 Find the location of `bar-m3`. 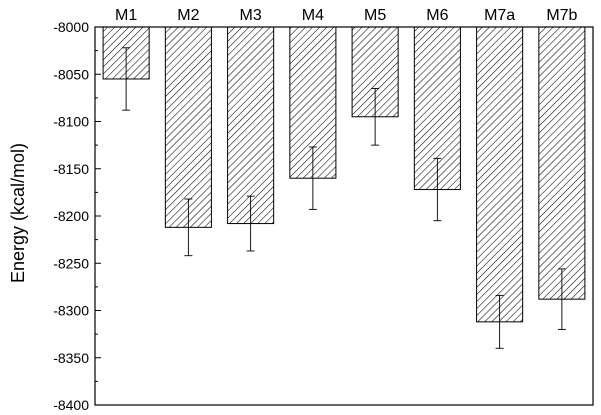

bar-m3 is located at coordinates (251, 125).